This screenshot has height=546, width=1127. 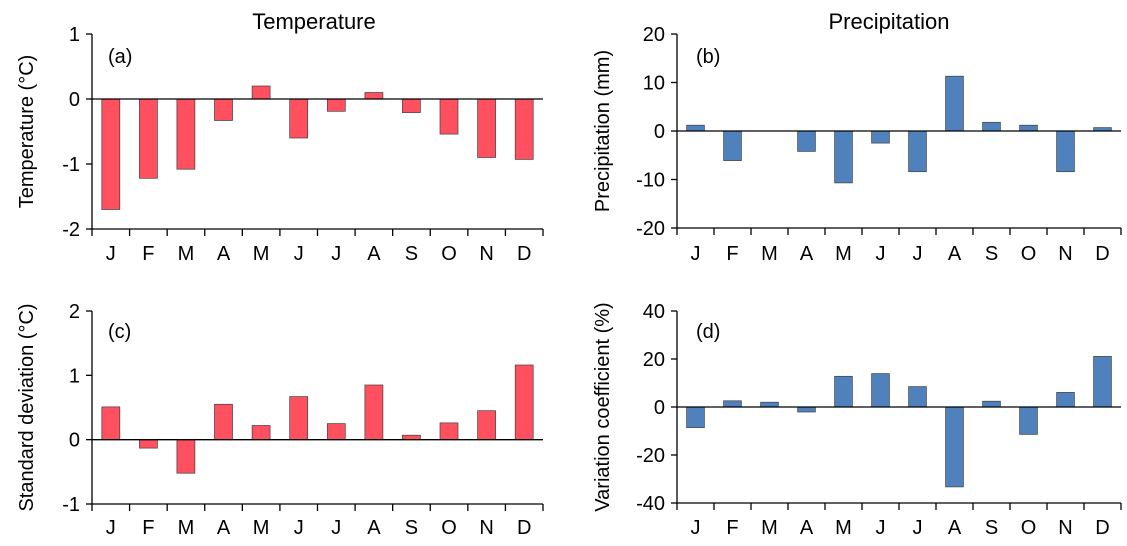 I want to click on precipitation-column-title: Precipitation, so click(x=888, y=21).